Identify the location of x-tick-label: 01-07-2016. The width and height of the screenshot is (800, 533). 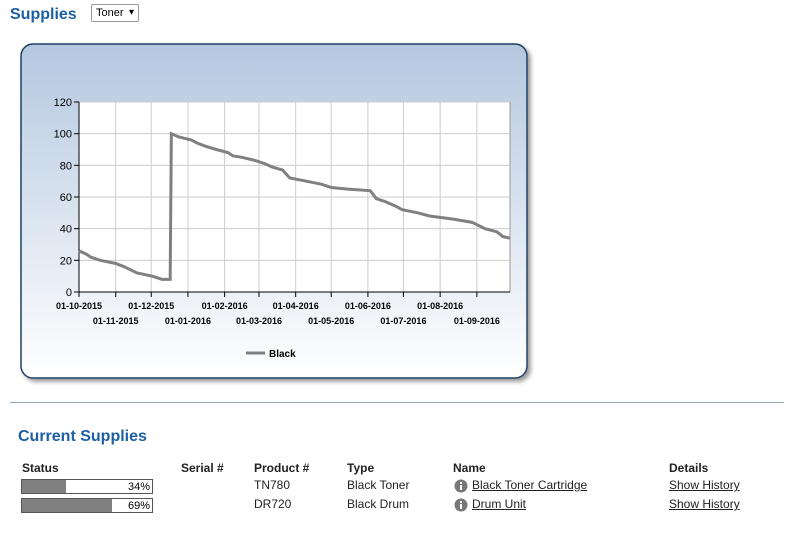
(403, 321).